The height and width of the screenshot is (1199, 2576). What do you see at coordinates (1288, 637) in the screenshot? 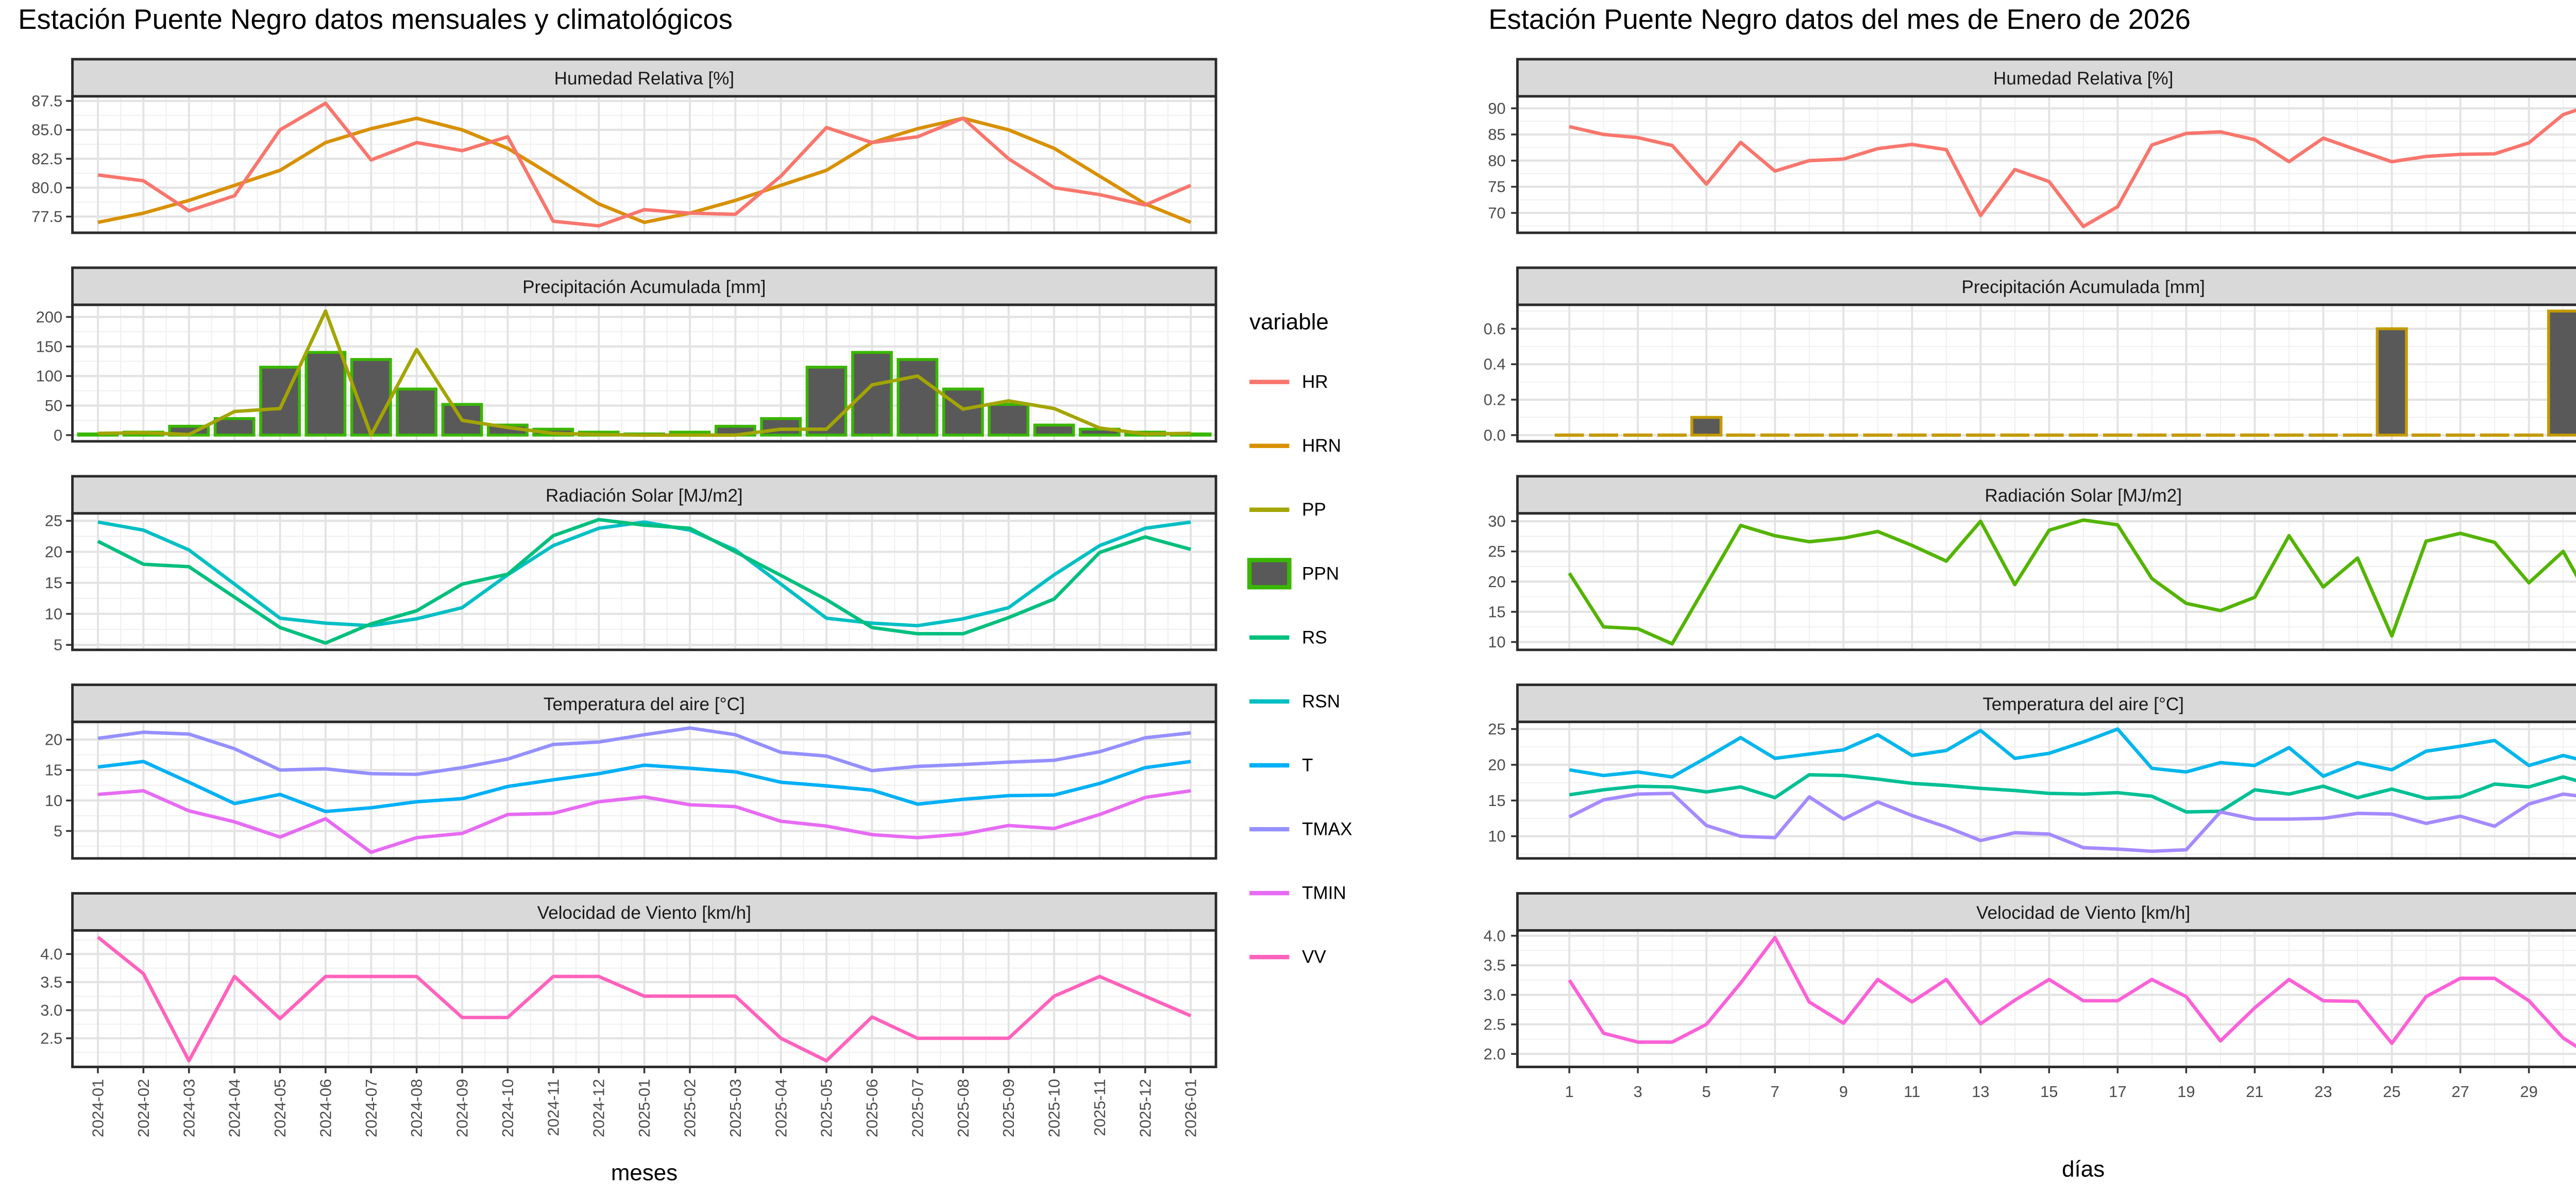
I see `legend-item-RS: RS` at bounding box center [1288, 637].